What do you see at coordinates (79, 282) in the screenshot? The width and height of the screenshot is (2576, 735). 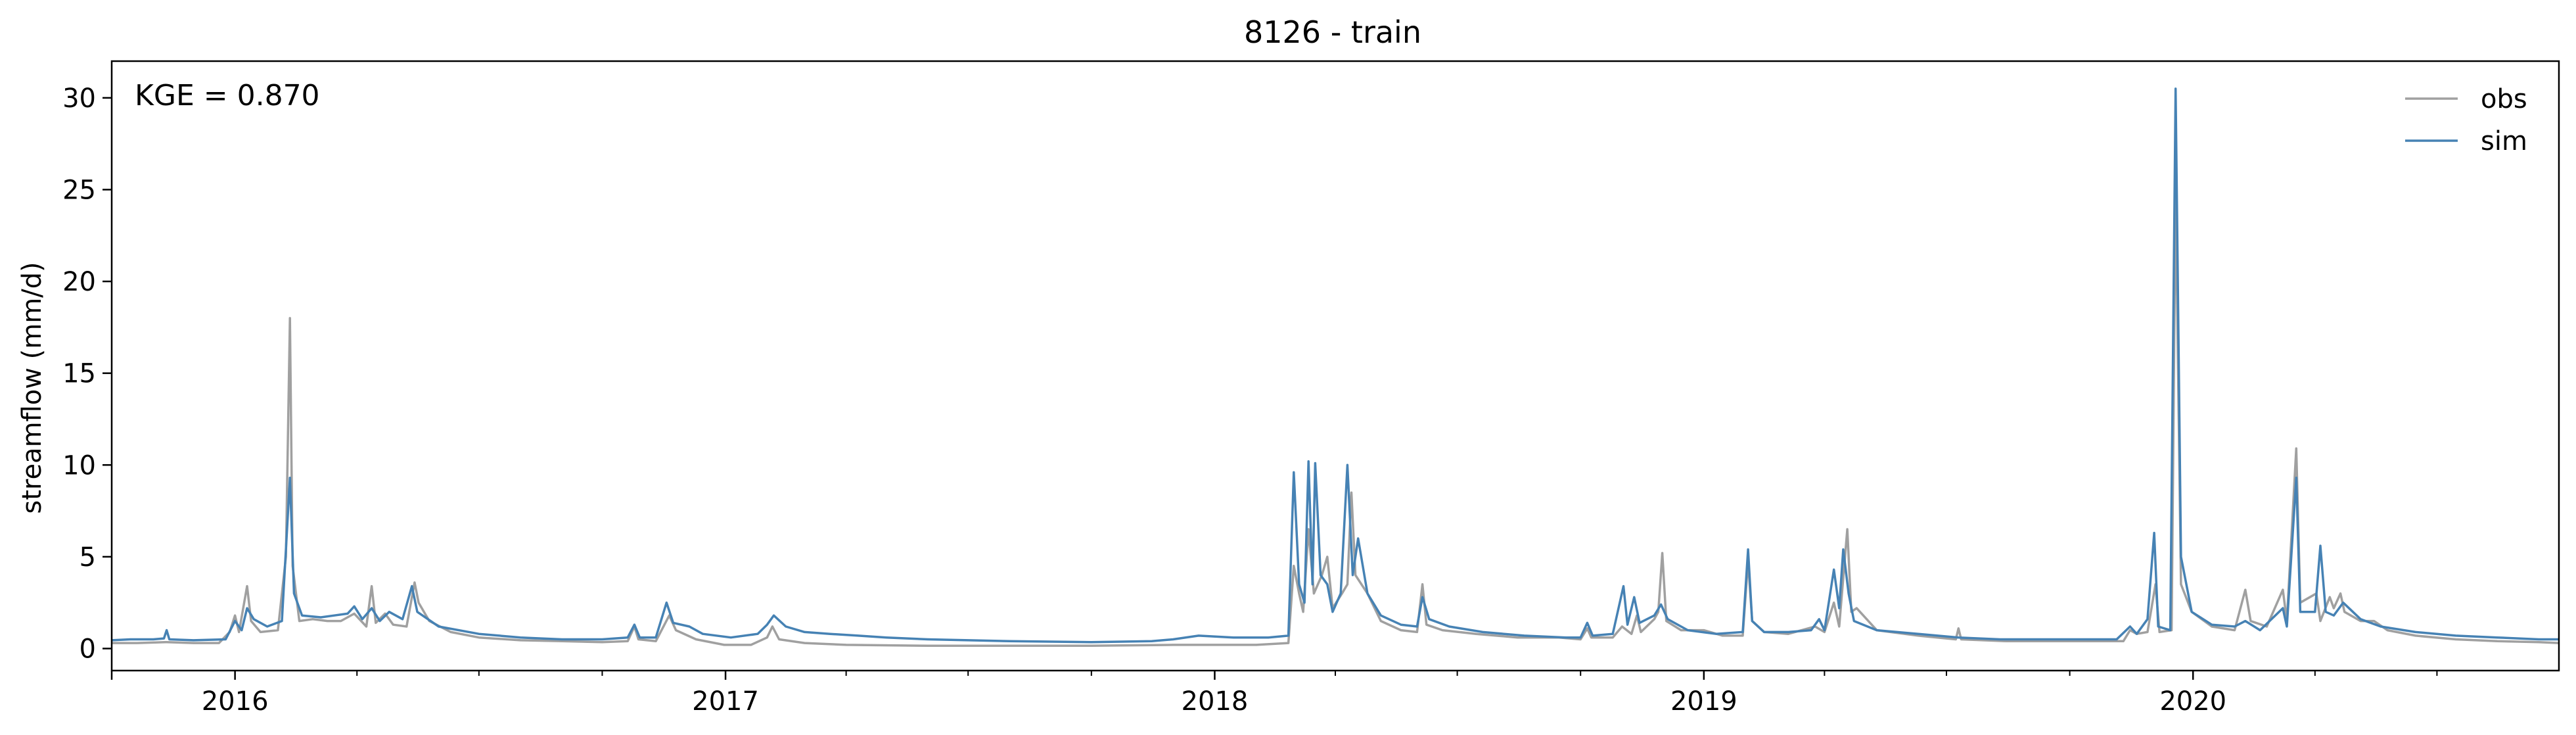 I see `y-tick-label: 20` at bounding box center [79, 282].